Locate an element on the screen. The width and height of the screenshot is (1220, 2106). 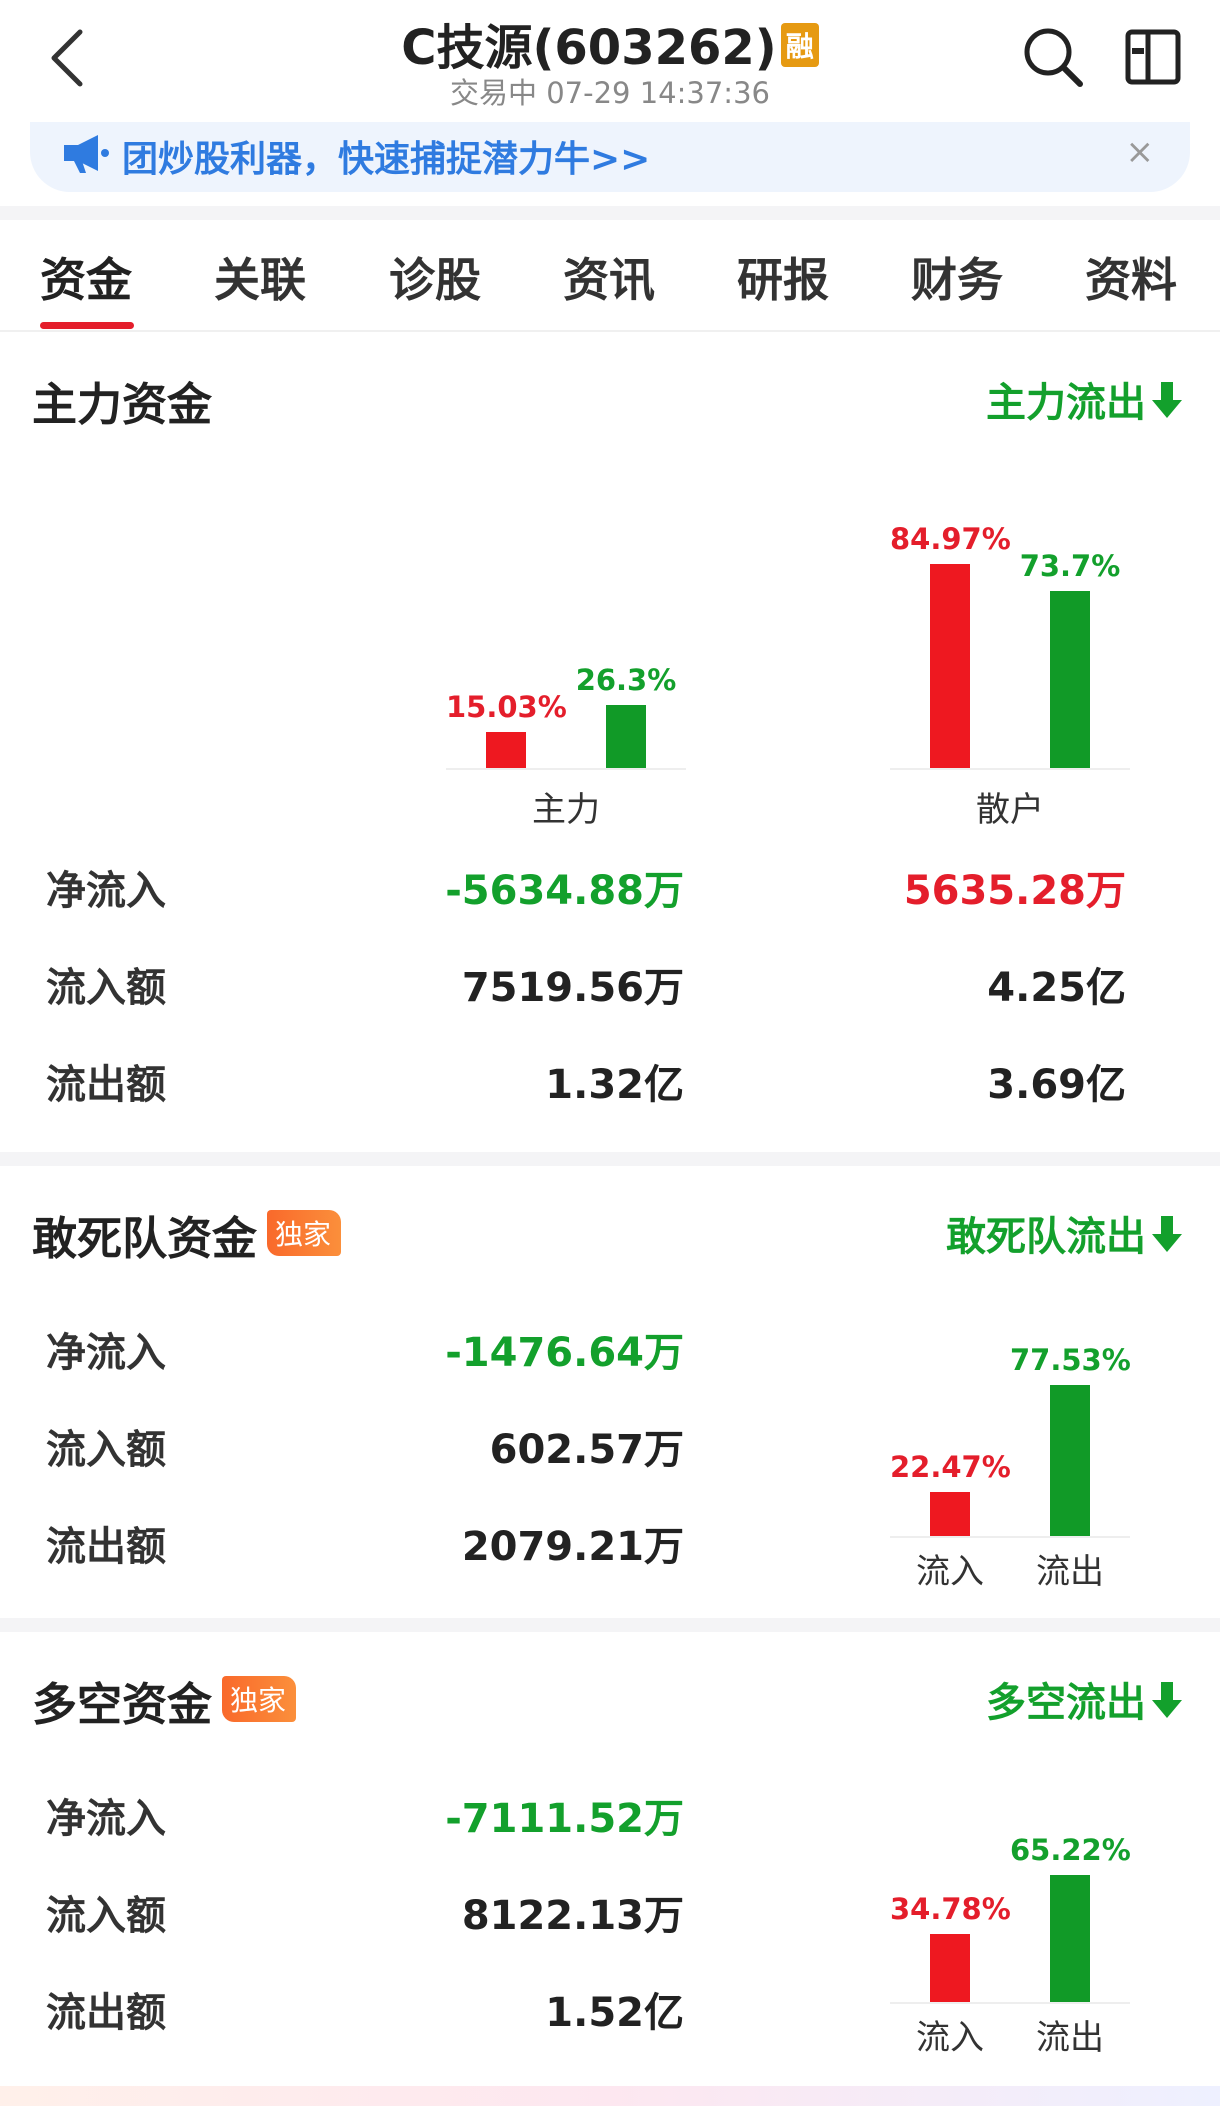
megaphone-icon is located at coordinates (86, 154).